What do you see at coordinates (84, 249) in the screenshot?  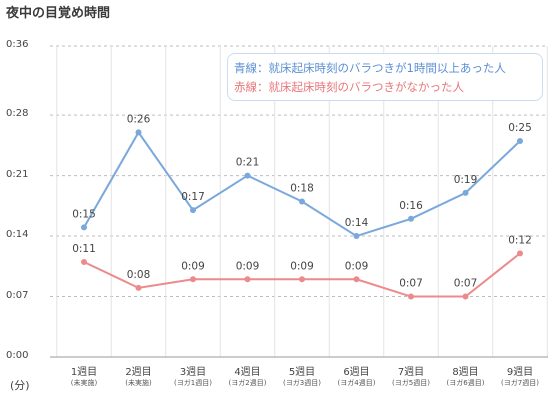 I see `red-data-label: 0:11` at bounding box center [84, 249].